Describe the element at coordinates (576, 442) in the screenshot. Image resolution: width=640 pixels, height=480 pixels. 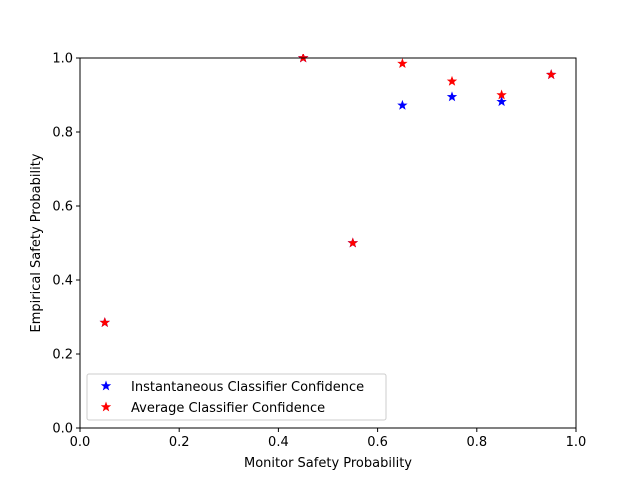
I see `x-tick-label: 1.0` at that location.